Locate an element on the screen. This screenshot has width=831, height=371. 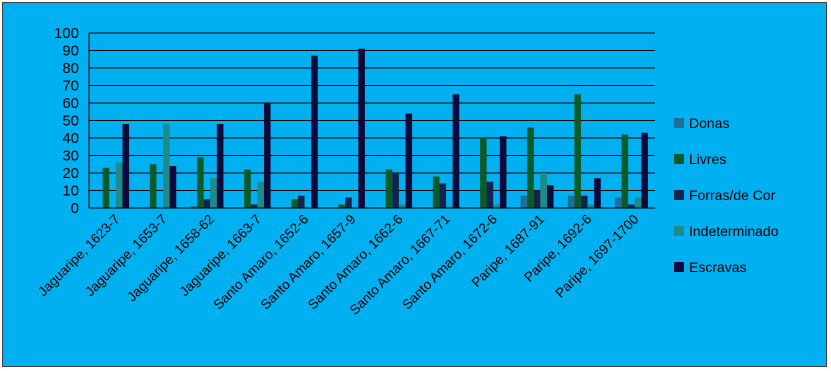
y-tick-label: 20 is located at coordinates (70, 173).